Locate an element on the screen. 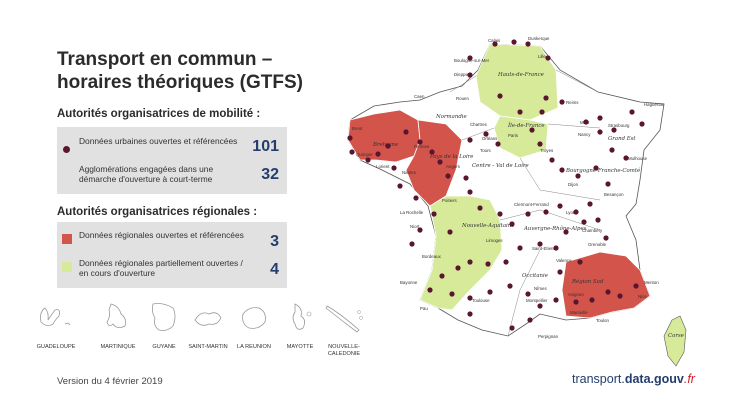  city-label: Orléans is located at coordinates (490, 138).